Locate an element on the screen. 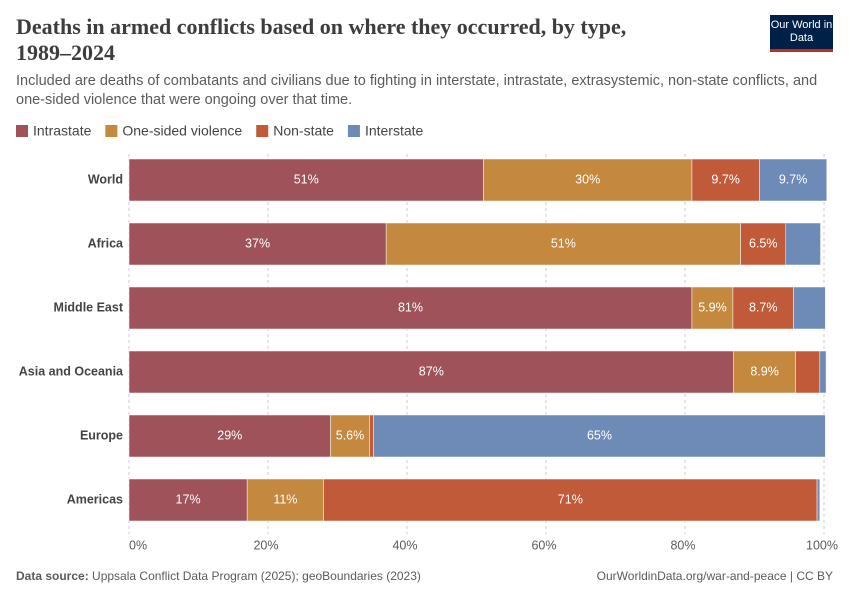 Image resolution: width=850 pixels, height=600 pixels. value-label: 30% is located at coordinates (587, 179).